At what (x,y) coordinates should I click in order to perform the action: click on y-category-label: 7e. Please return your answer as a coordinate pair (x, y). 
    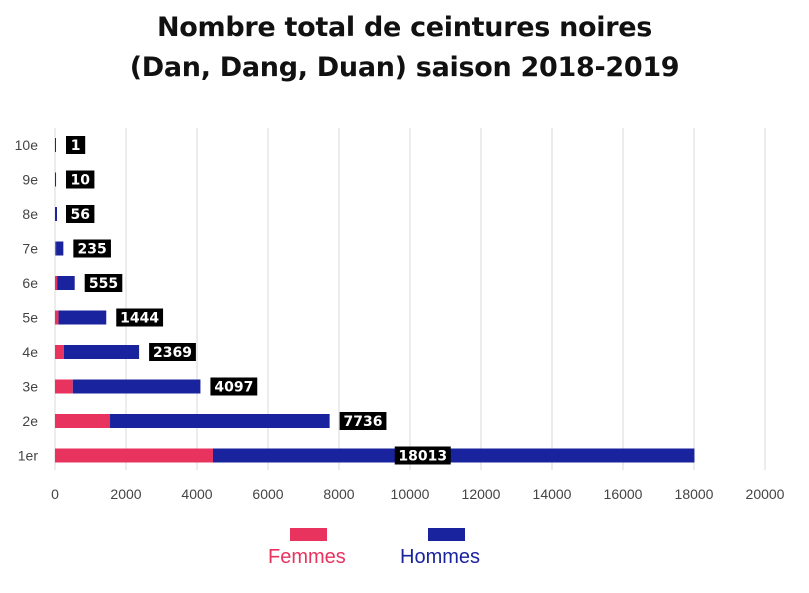
    Looking at the image, I should click on (30, 249).